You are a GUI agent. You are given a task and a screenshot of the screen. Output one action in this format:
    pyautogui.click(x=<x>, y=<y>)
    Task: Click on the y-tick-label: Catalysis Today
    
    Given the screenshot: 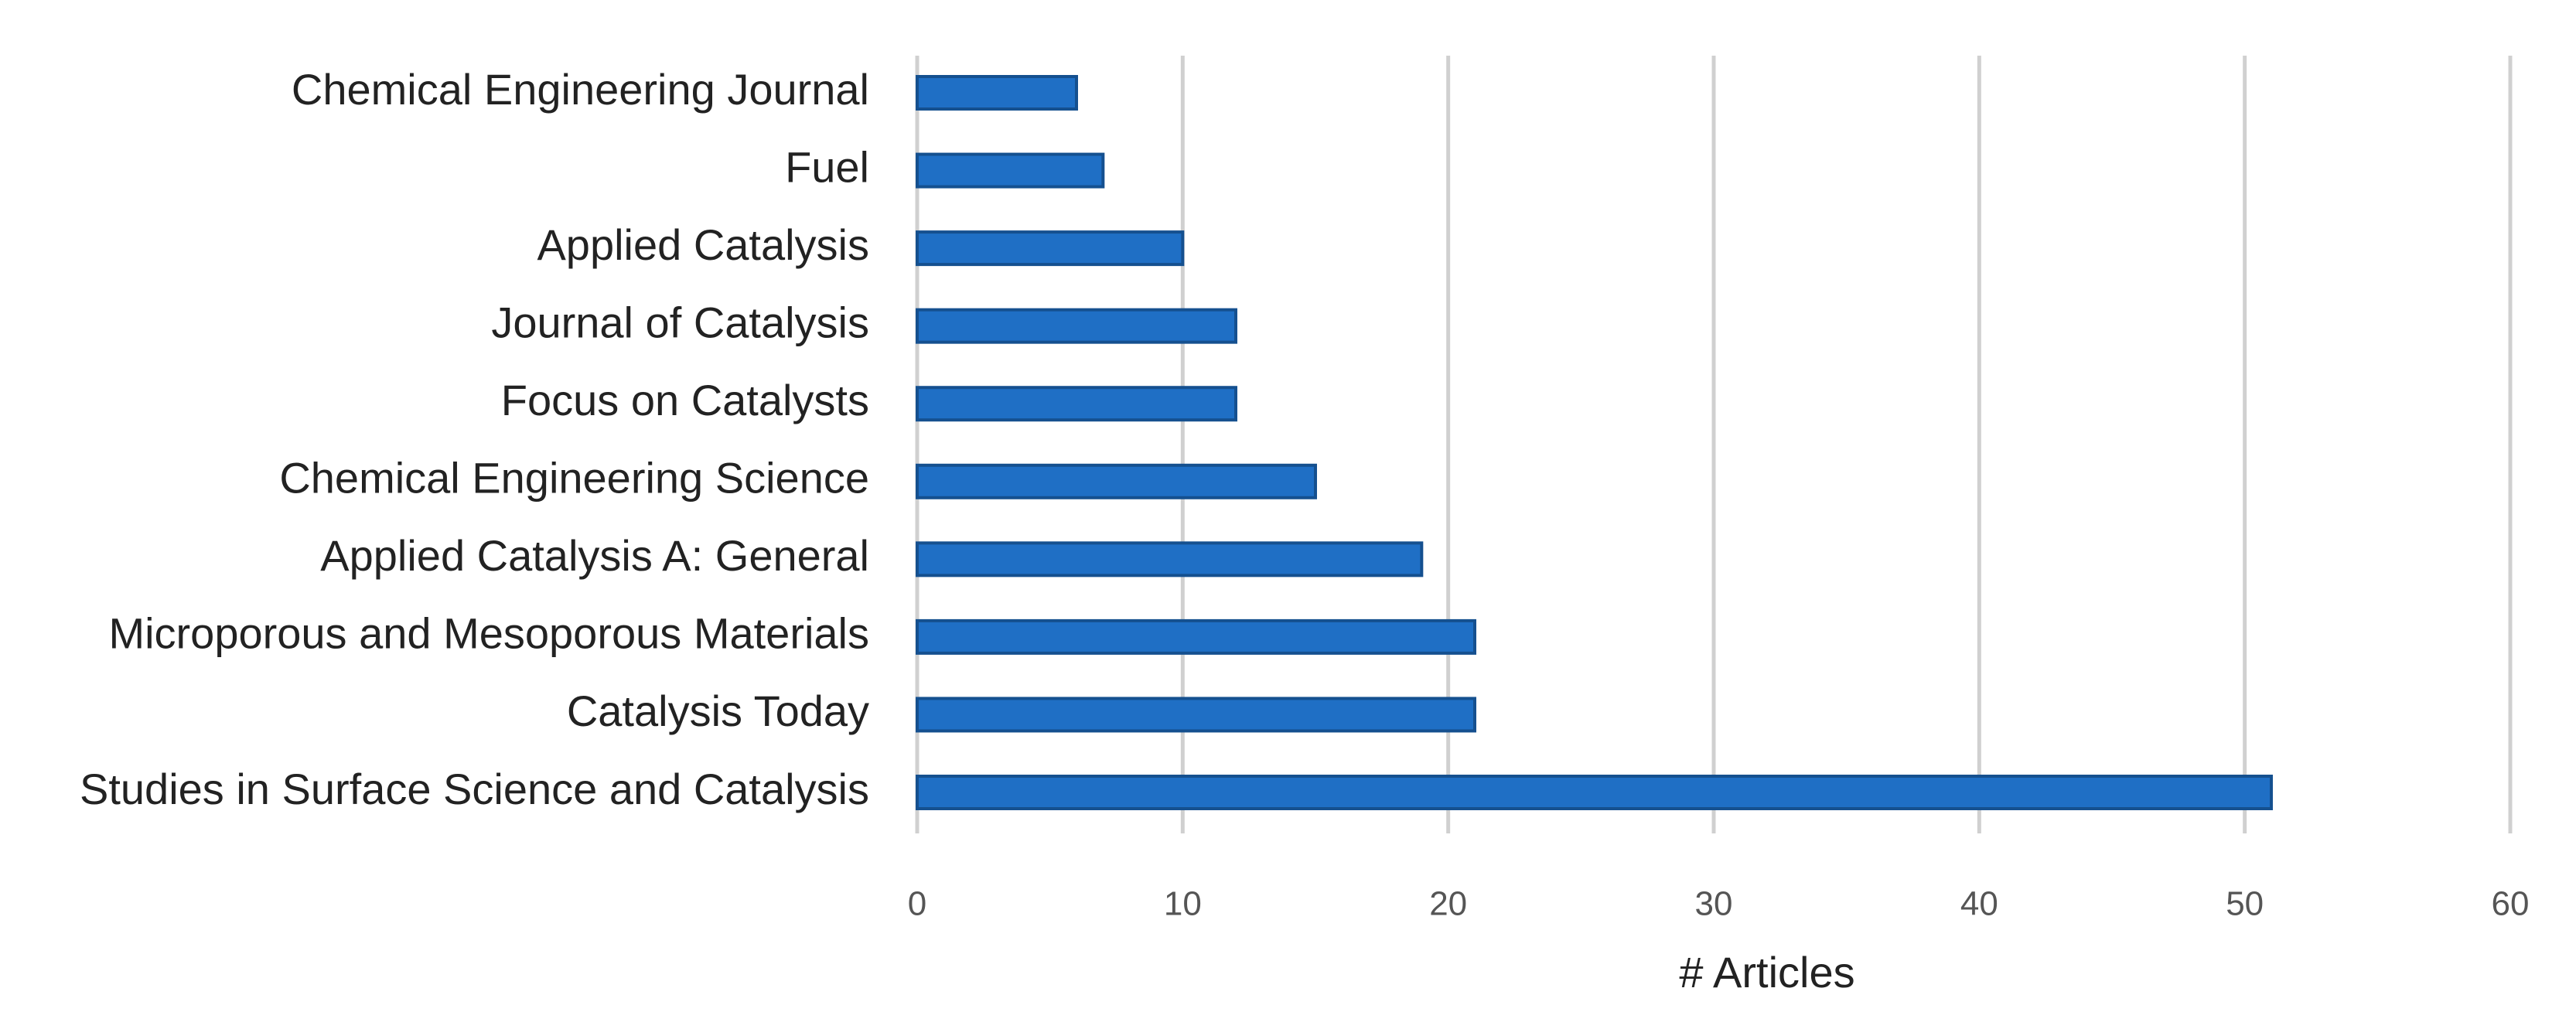 What is the action you would take?
    pyautogui.click(x=718, y=711)
    